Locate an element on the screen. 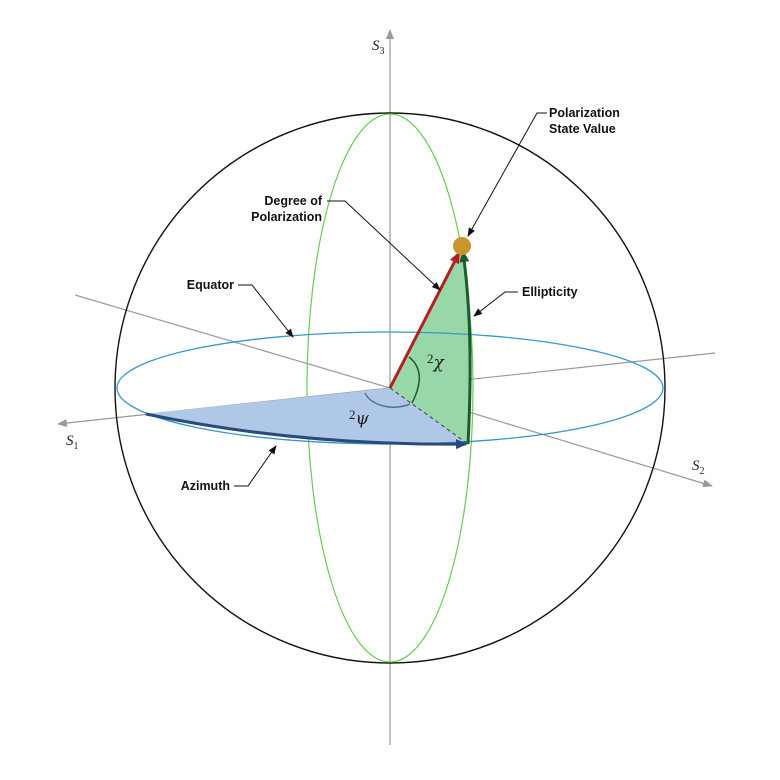  ellipticity-arc-arrow is located at coordinates (465, 347).